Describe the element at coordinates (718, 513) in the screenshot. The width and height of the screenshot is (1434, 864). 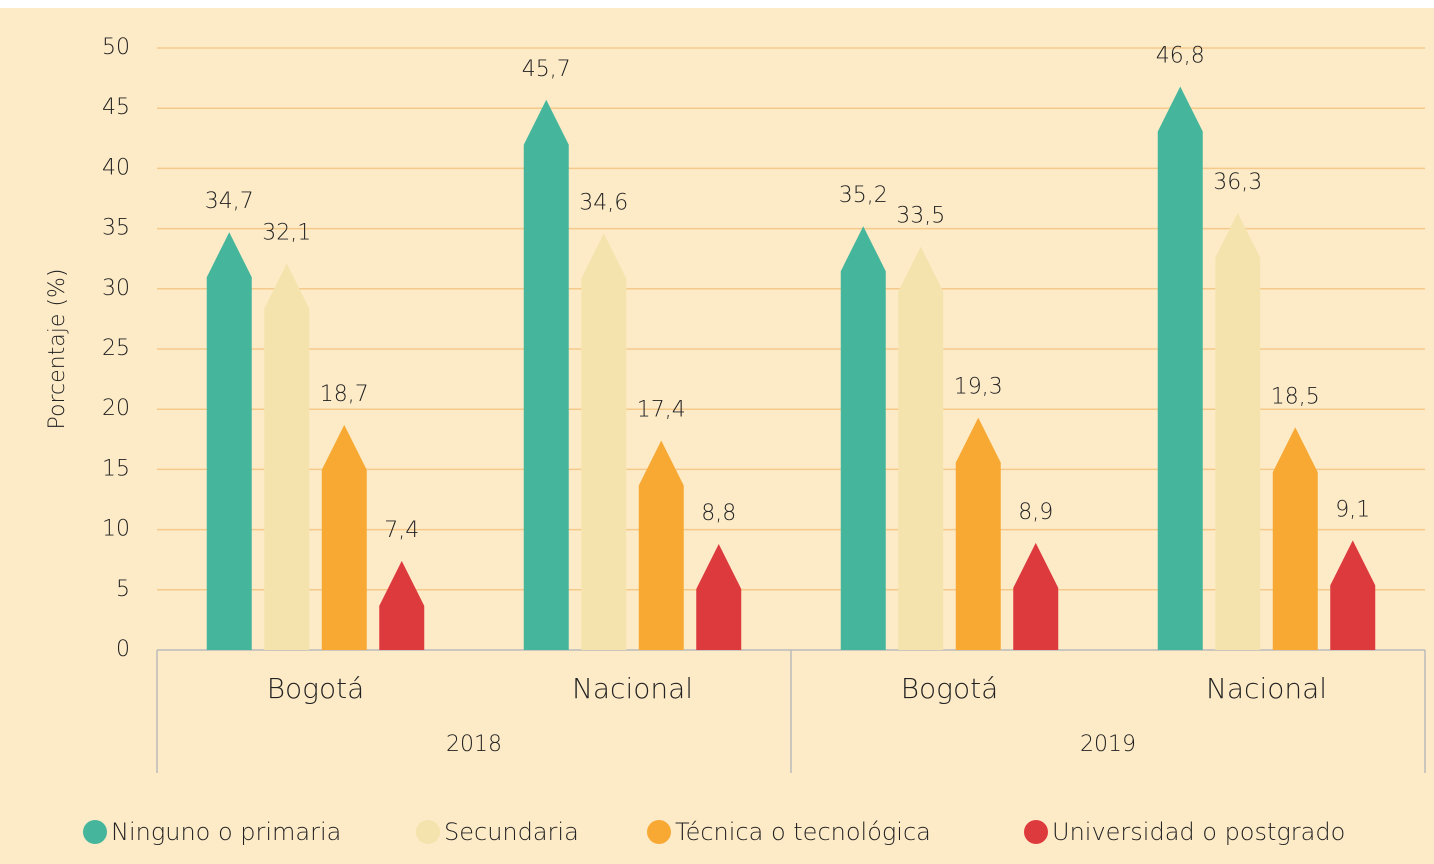
I see `data-label: 8,8` at that location.